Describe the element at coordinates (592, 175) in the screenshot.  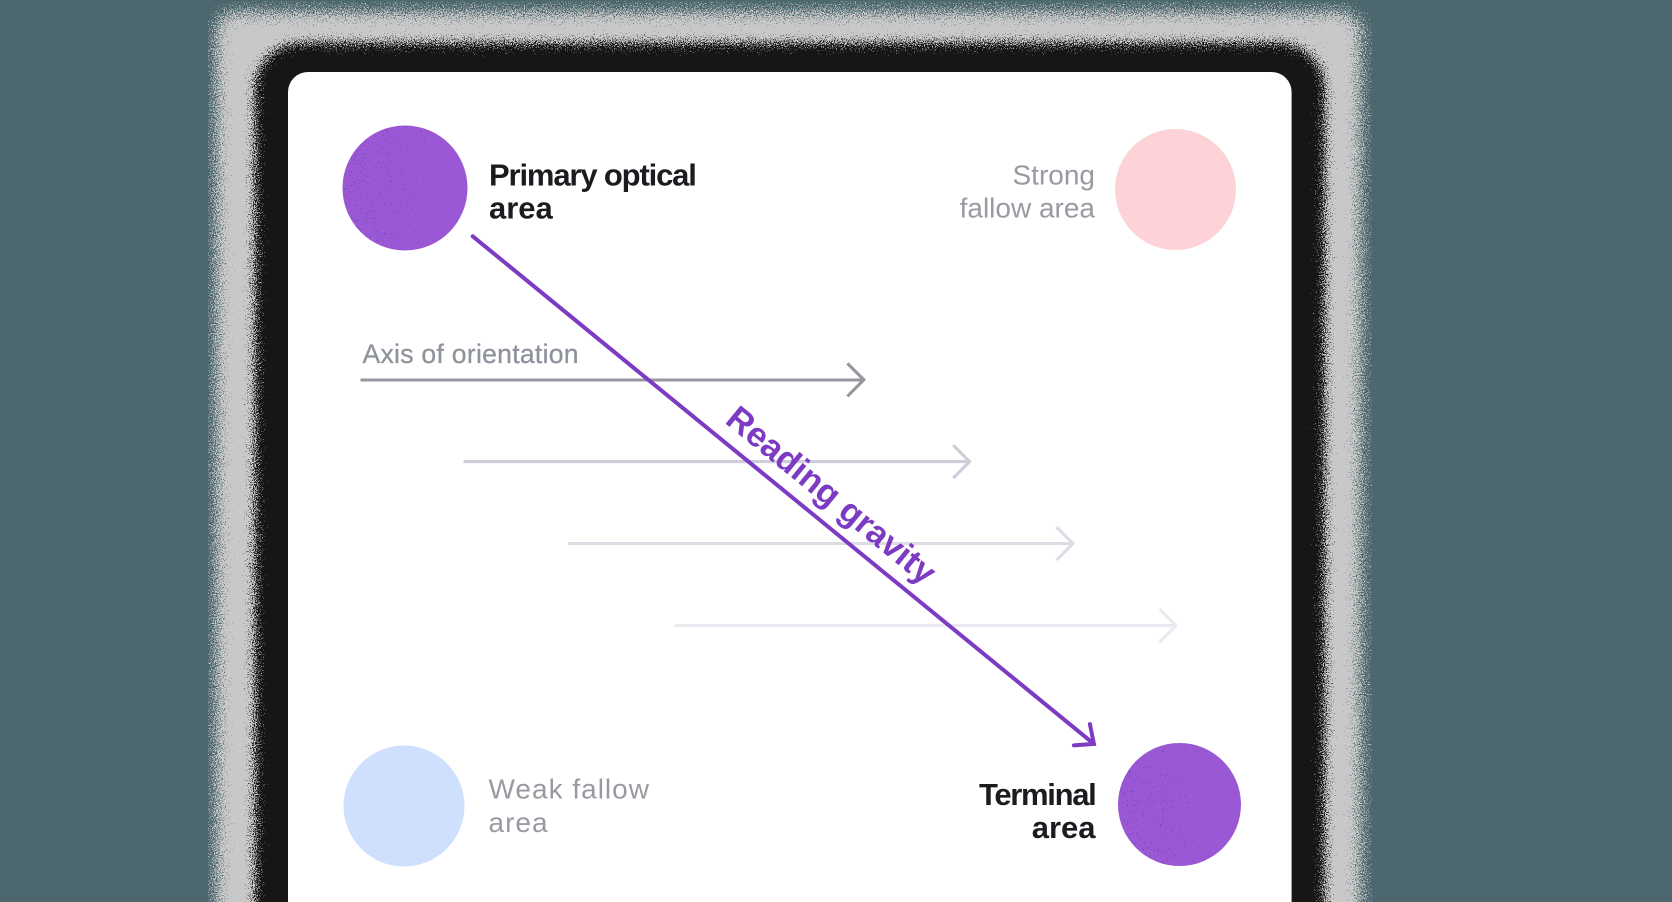
I see `svg-text: Primary optical` at that location.